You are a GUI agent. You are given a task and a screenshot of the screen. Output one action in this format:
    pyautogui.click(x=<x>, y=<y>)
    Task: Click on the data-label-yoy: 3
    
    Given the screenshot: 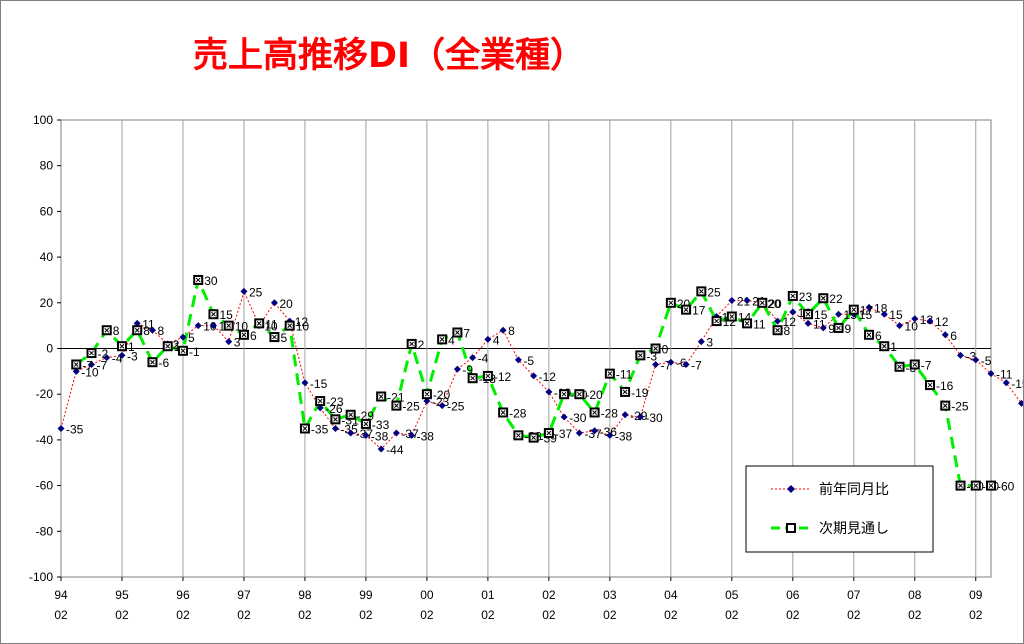 What is the action you would take?
    pyautogui.click(x=237, y=343)
    